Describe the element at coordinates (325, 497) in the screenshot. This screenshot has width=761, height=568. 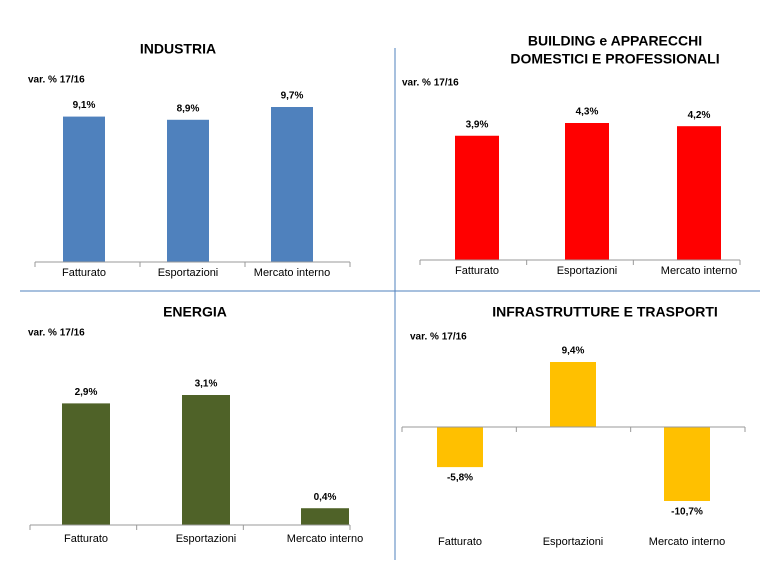
I see `value-label: 0,4%` at that location.